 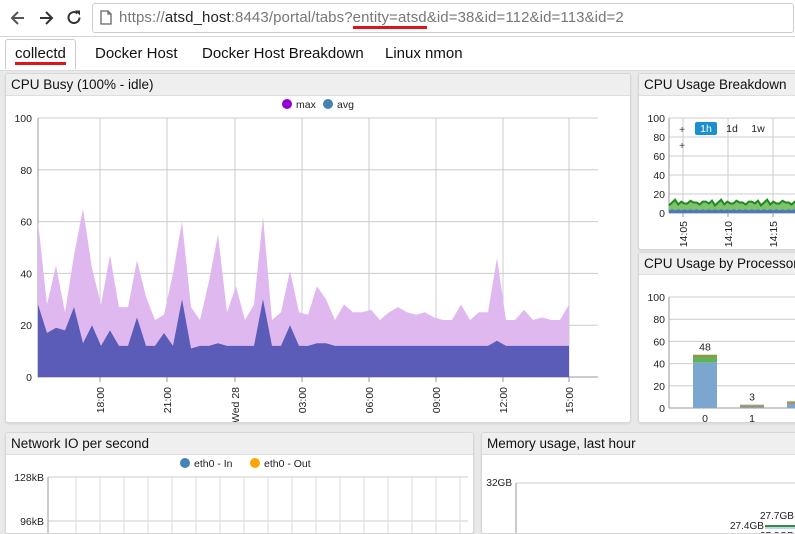 I want to click on x-tick-label: 09:00, so click(x=437, y=400).